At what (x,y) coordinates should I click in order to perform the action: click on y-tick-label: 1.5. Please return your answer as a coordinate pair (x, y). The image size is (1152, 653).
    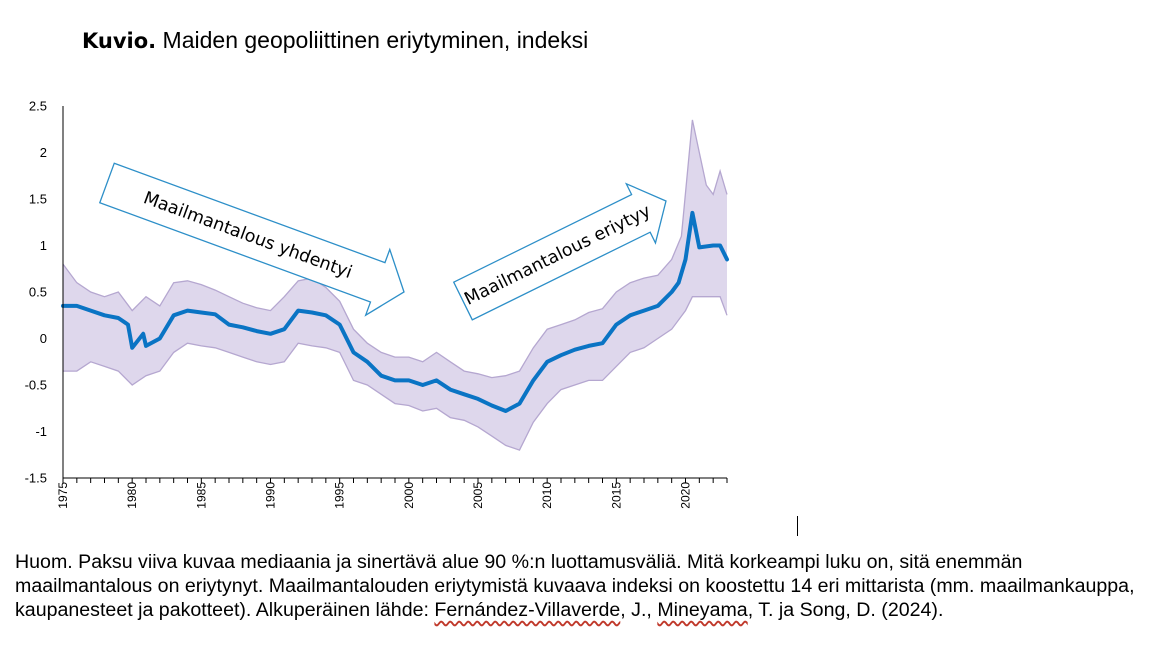
    Looking at the image, I should click on (38, 199).